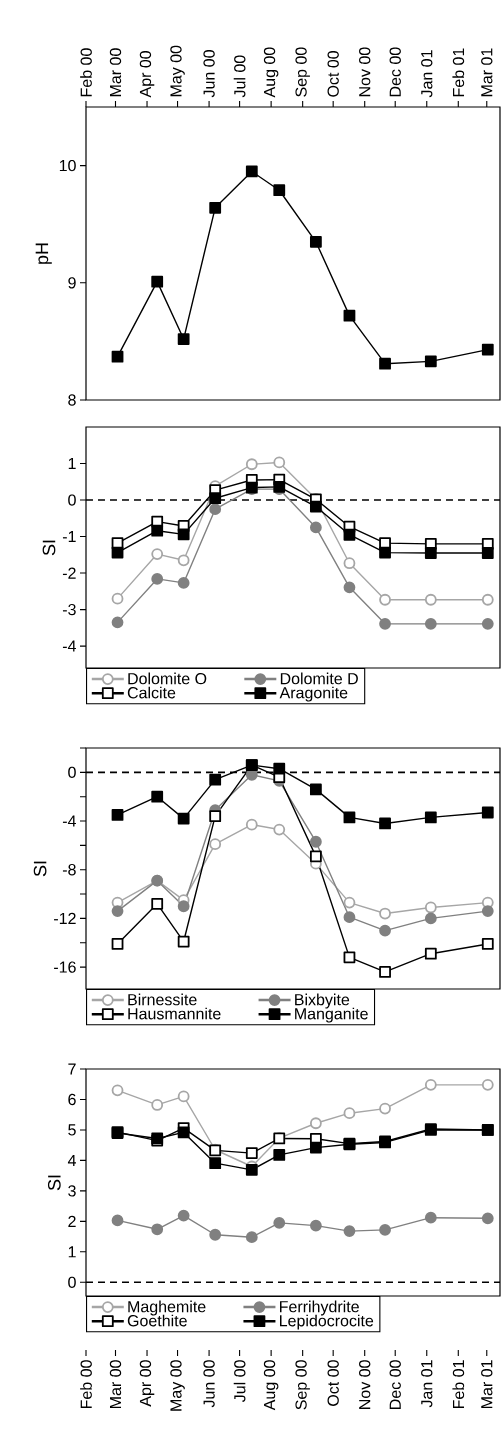 Image resolution: width=502 pixels, height=1439 pixels. What do you see at coordinates (151, 692) in the screenshot?
I see `legend-label: Calcite` at bounding box center [151, 692].